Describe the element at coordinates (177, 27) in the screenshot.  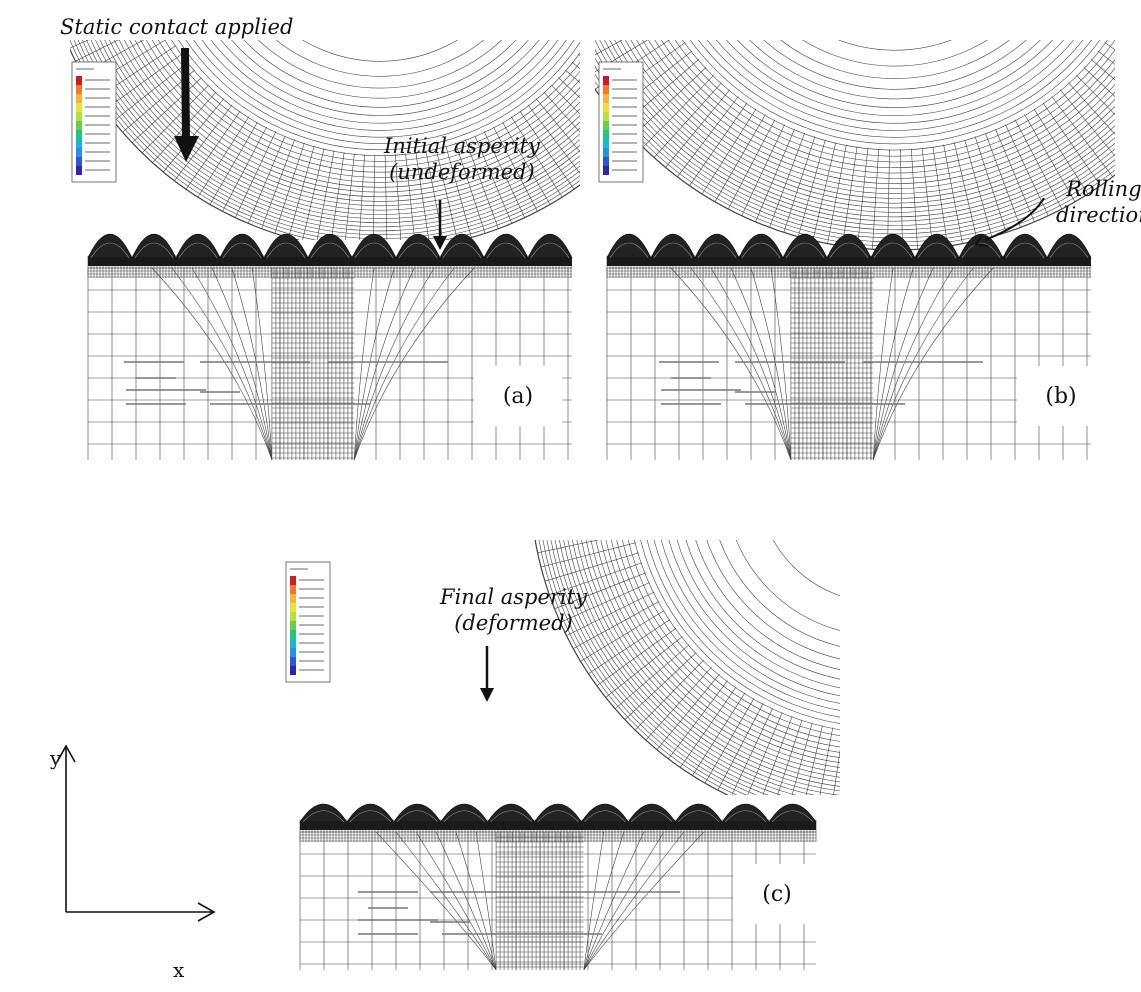
I see `static-contact-annotation: Static contact applied` at that location.